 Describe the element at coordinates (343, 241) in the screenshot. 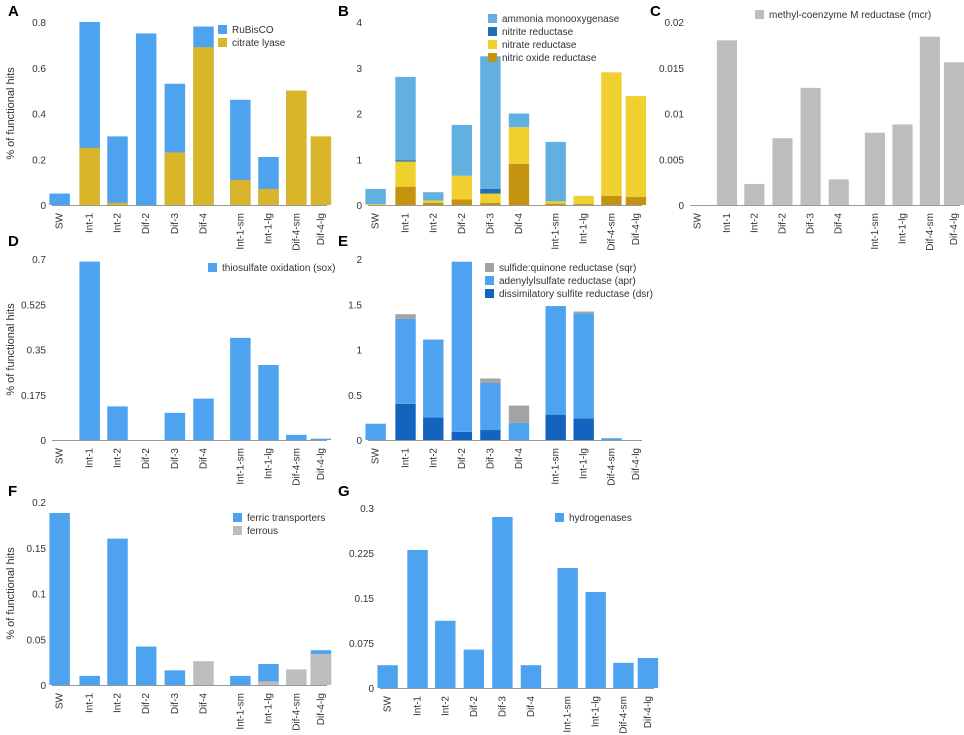

I see `panel-letter: E` at that location.